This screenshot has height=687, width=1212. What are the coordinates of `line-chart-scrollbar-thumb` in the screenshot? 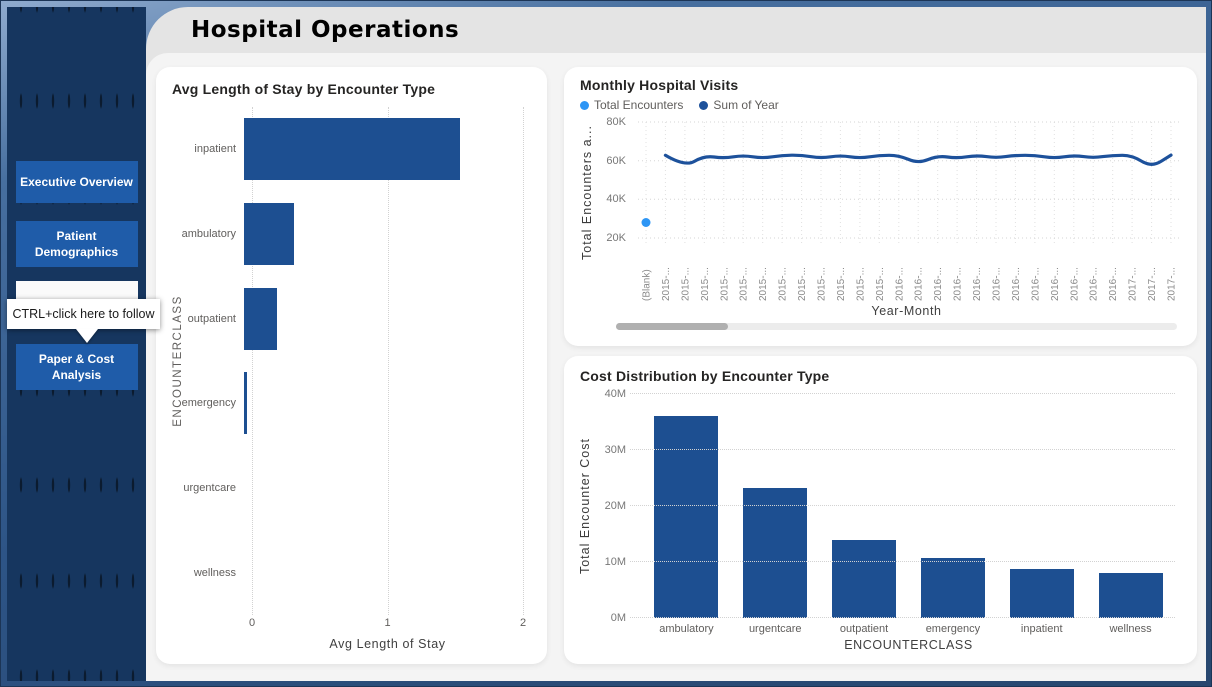 It's located at (672, 326).